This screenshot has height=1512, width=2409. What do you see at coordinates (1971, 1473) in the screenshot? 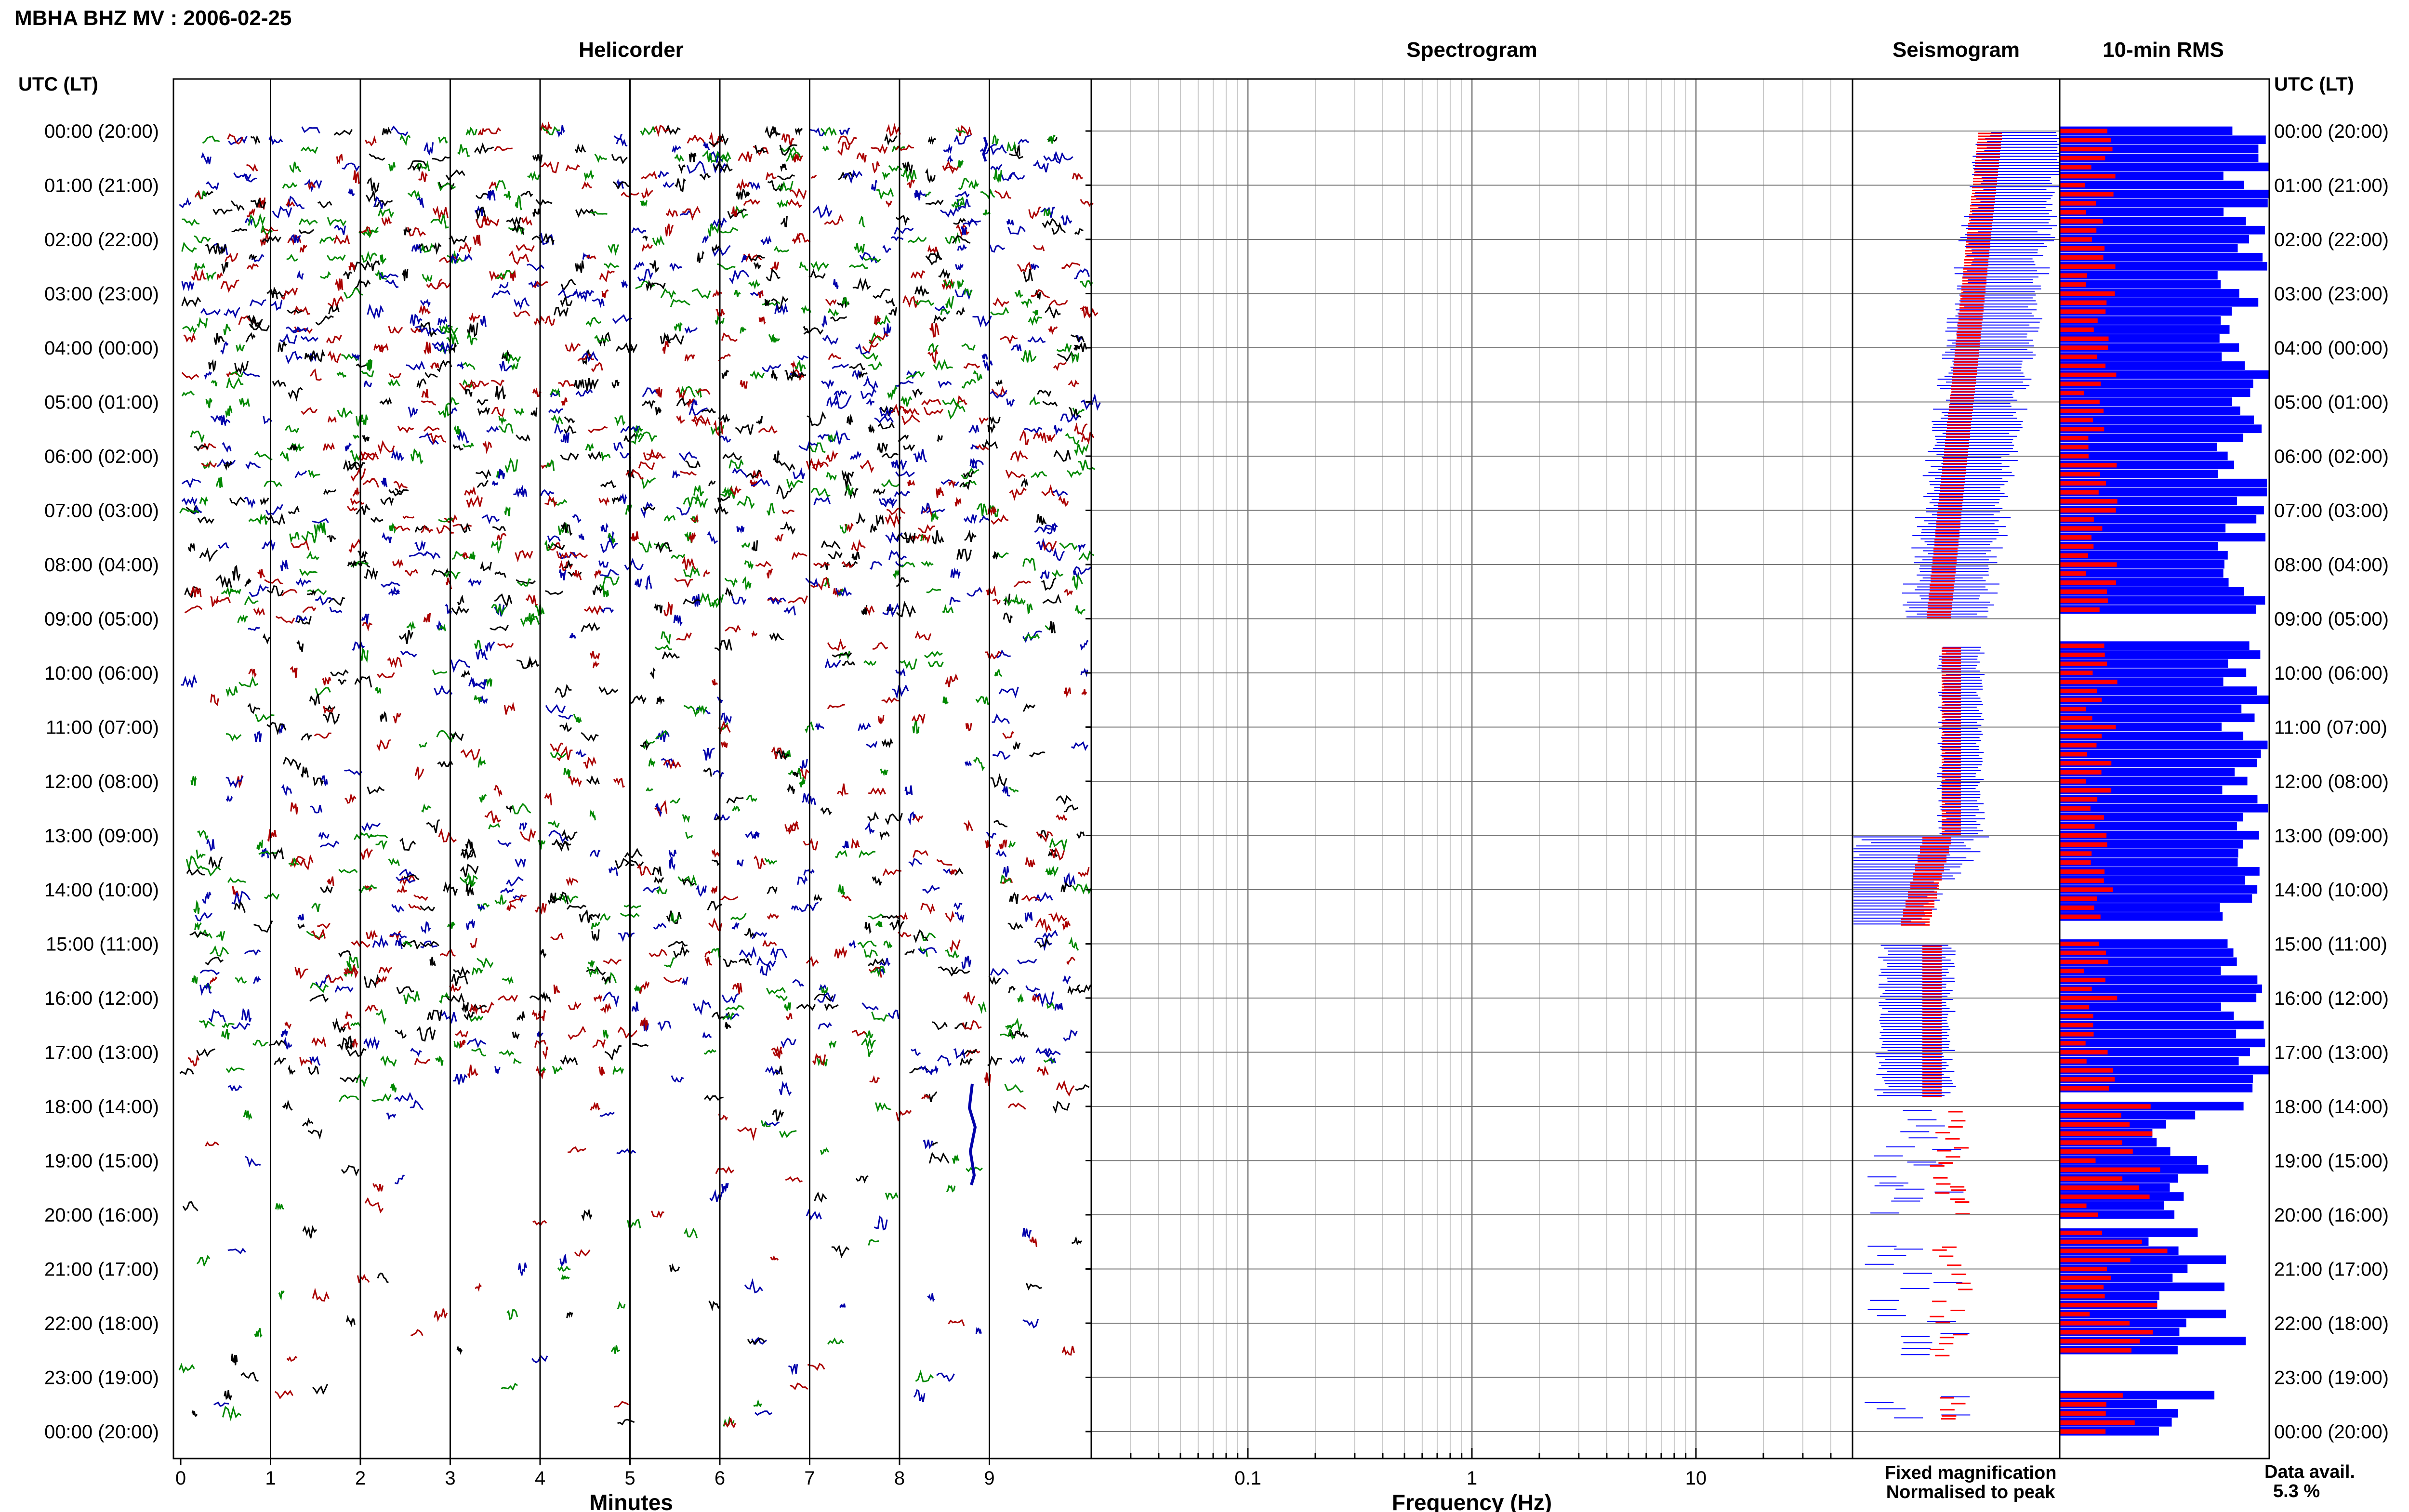
I see `legend-fixed-magnification: Fixed magnification` at bounding box center [1971, 1473].